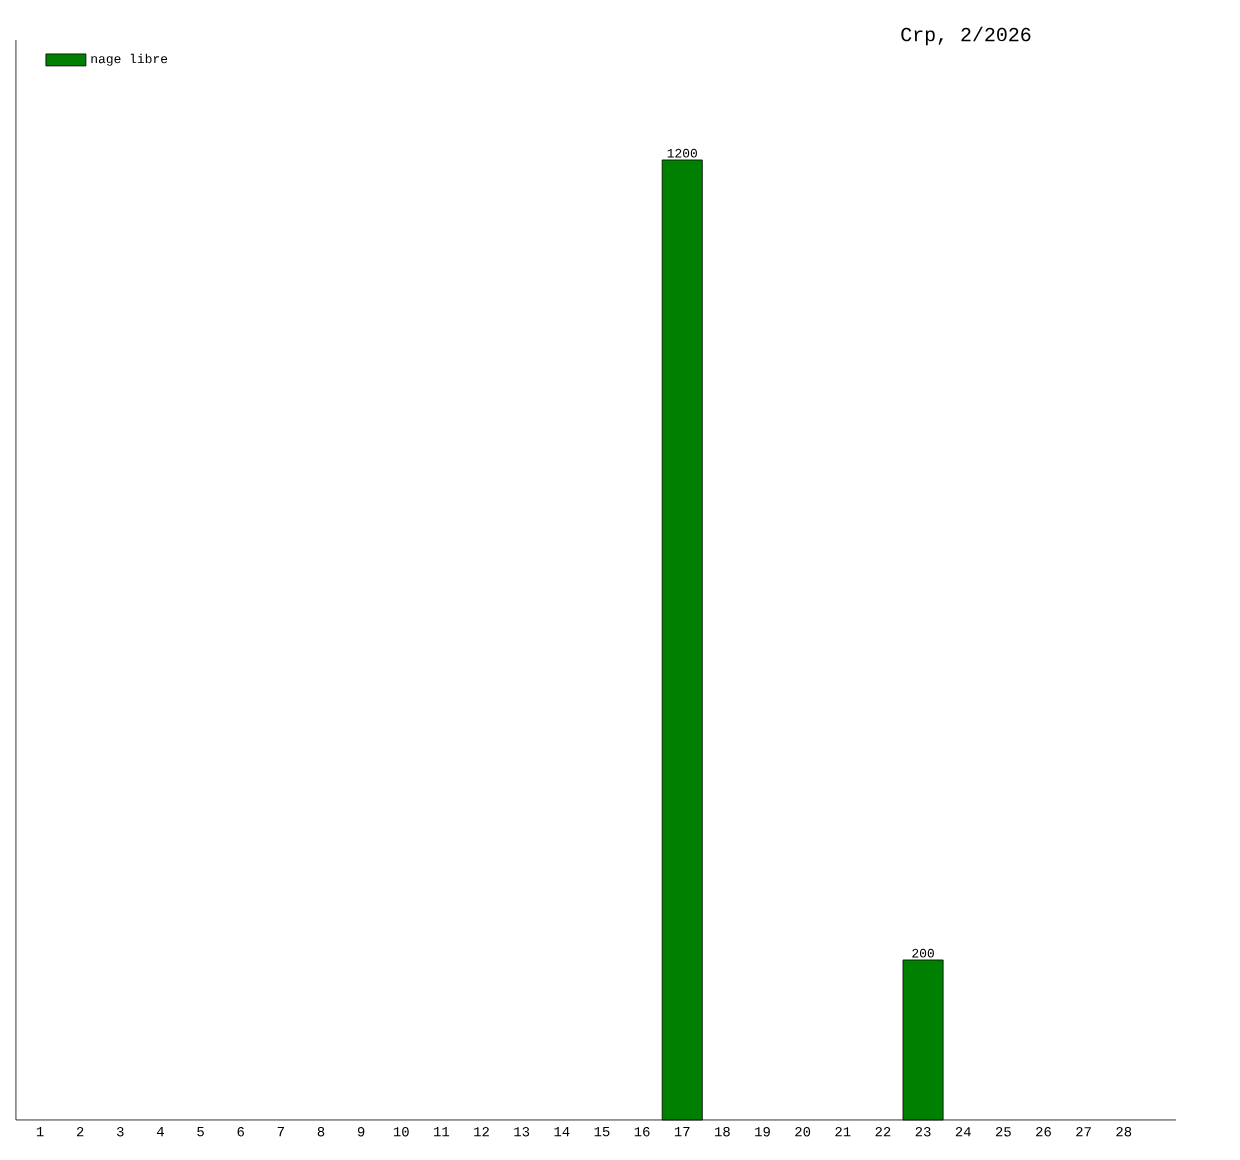 The image size is (1240, 1160). What do you see at coordinates (966, 36) in the screenshot?
I see `chart-title: Crp, 2/2026` at bounding box center [966, 36].